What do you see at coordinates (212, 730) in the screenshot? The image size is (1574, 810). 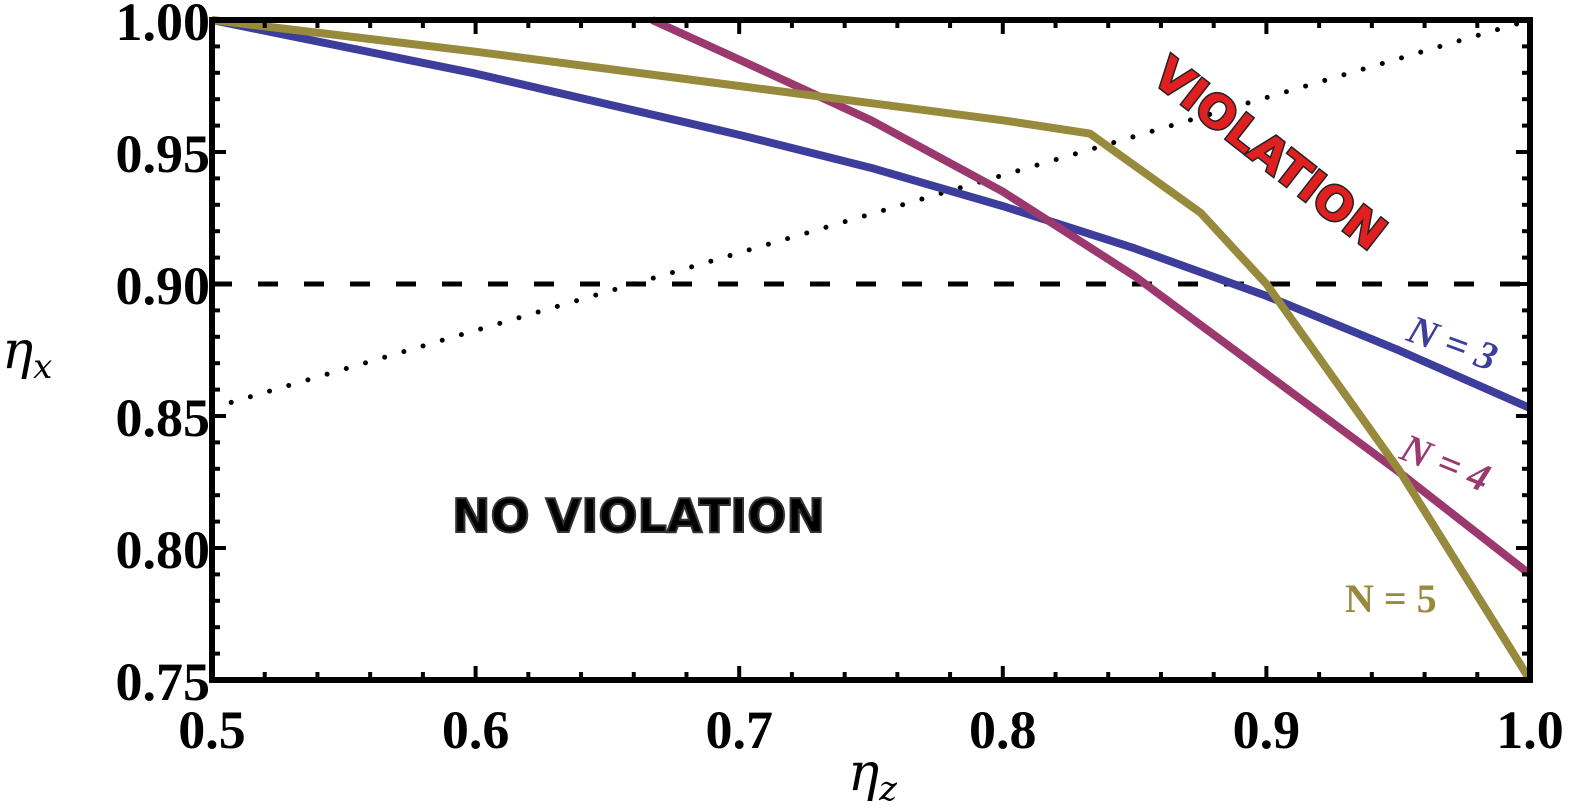 I see `x-tick-label: 0.5` at bounding box center [212, 730].